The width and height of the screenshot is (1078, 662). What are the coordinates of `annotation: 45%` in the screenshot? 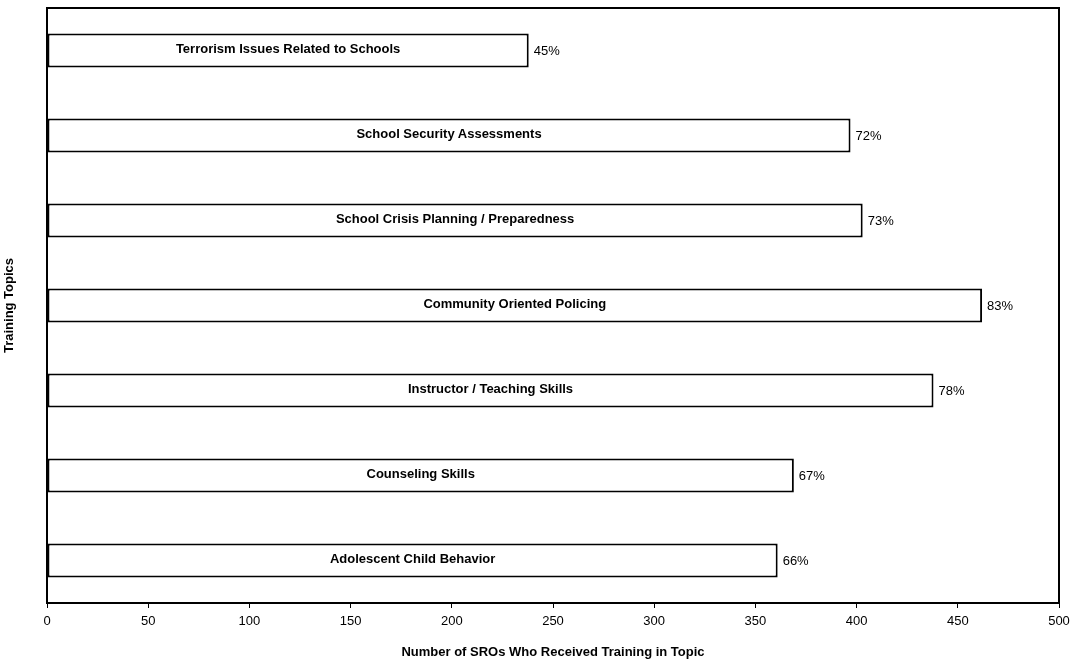 It's located at (547, 51).